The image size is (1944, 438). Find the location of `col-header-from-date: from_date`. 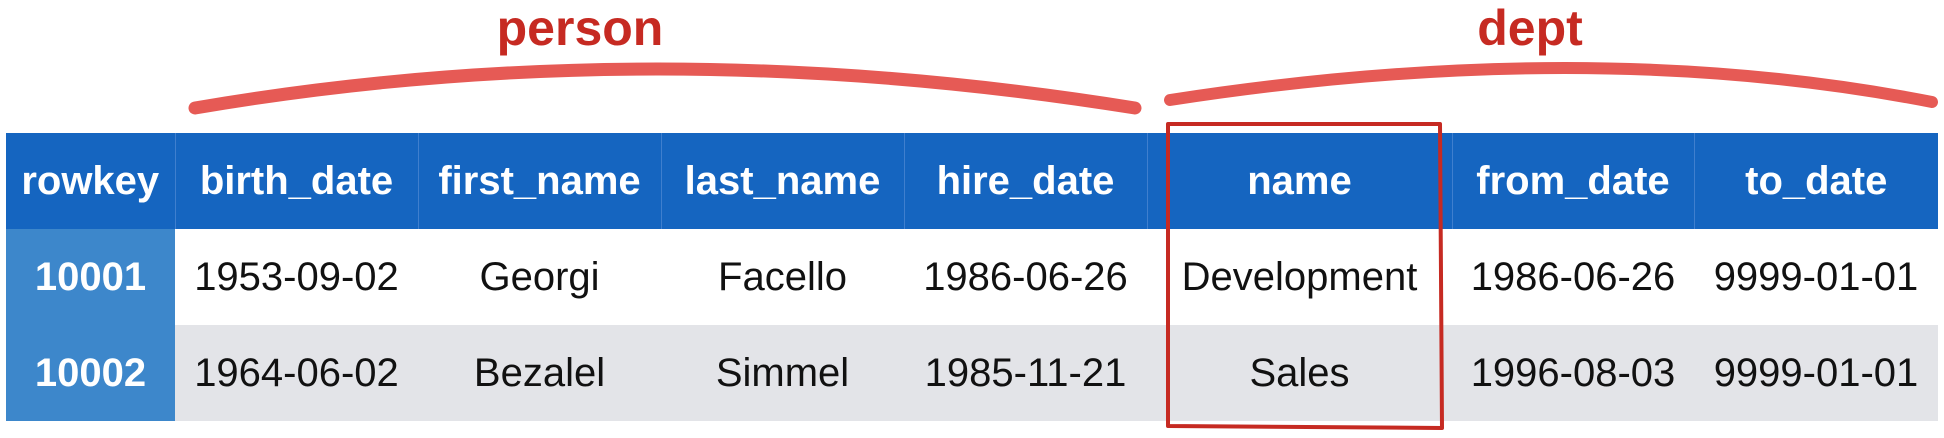

col-header-from-date: from_date is located at coordinates (1573, 181).